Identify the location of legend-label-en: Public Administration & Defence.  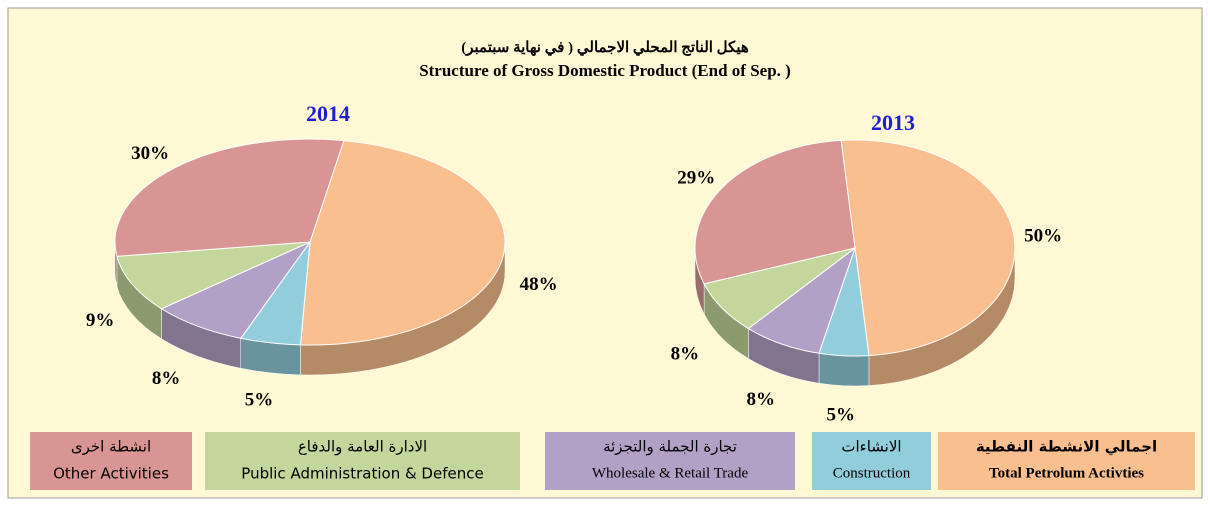
(362, 474).